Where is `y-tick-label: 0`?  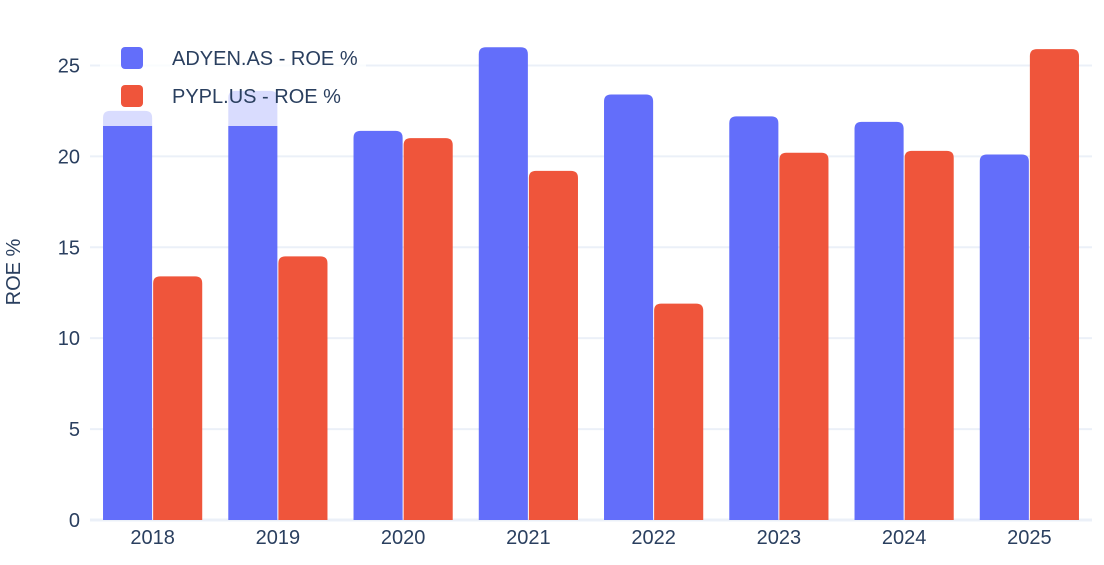 y-tick-label: 0 is located at coordinates (74, 521).